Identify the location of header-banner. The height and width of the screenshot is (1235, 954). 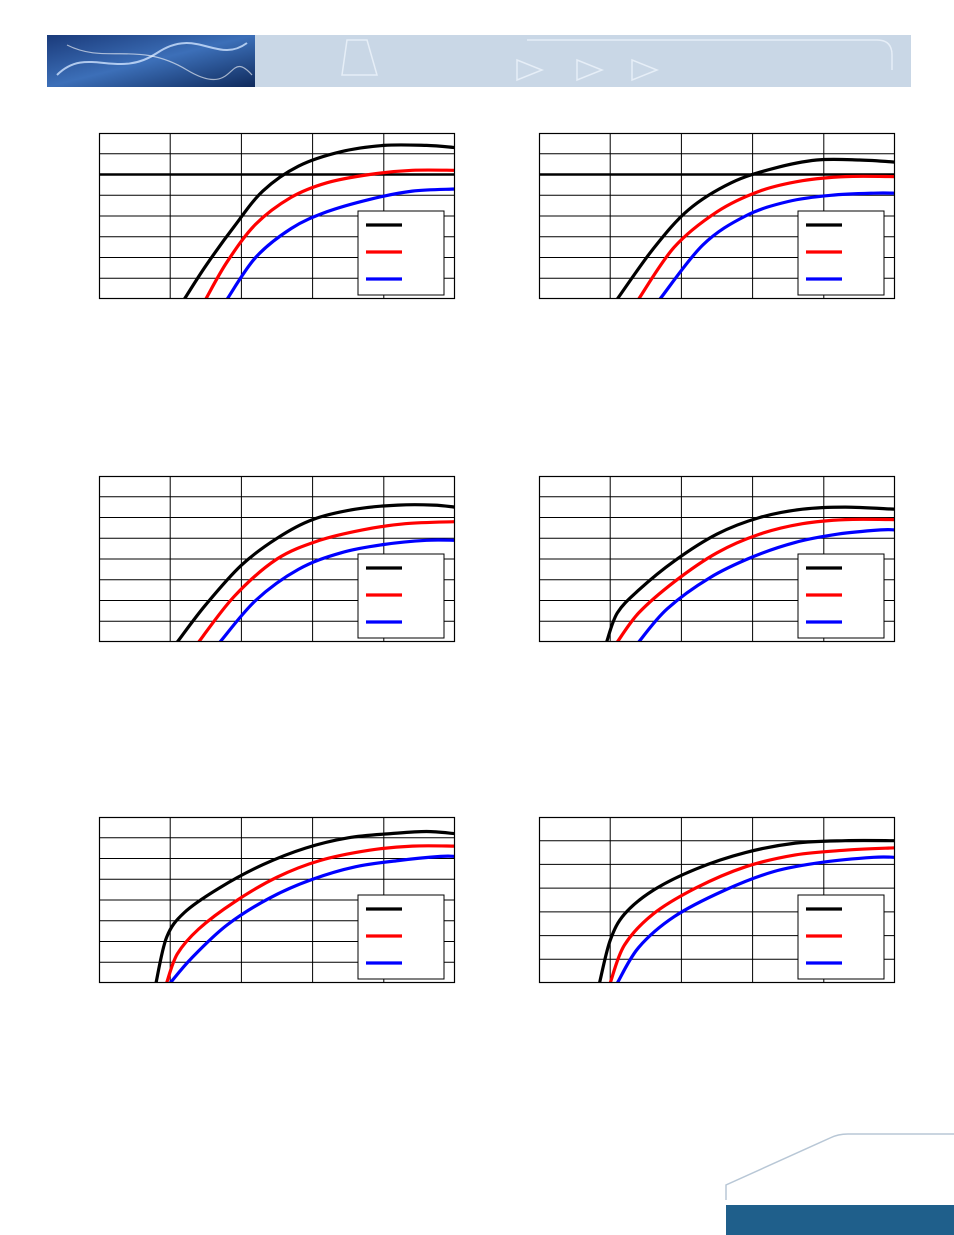
(479, 61).